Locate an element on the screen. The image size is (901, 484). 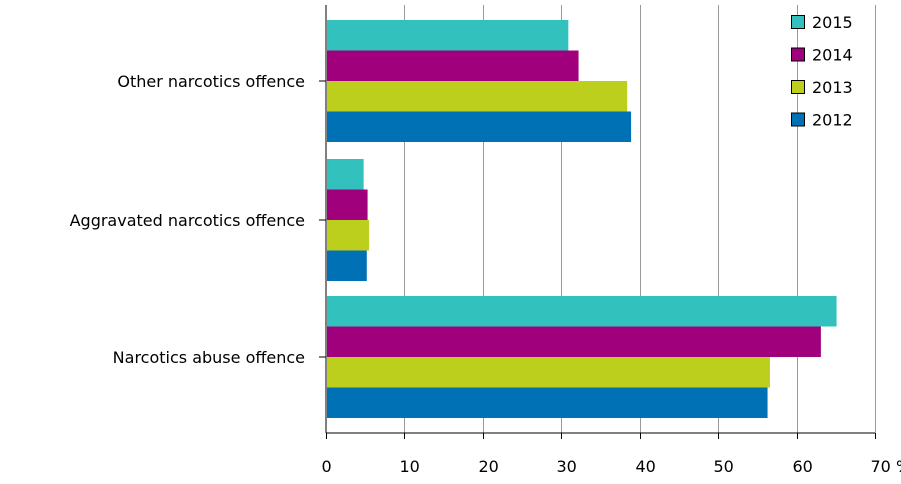
x-tick-label-30: 30 is located at coordinates (567, 466).